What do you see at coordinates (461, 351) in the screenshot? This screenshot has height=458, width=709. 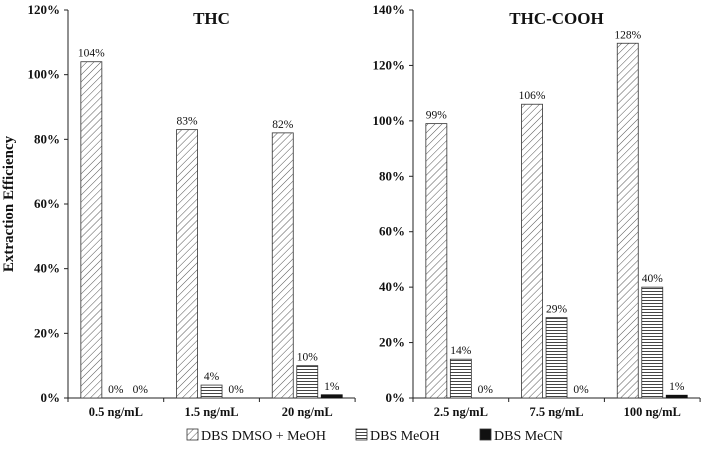 I see `data-label: 14%` at bounding box center [461, 351].